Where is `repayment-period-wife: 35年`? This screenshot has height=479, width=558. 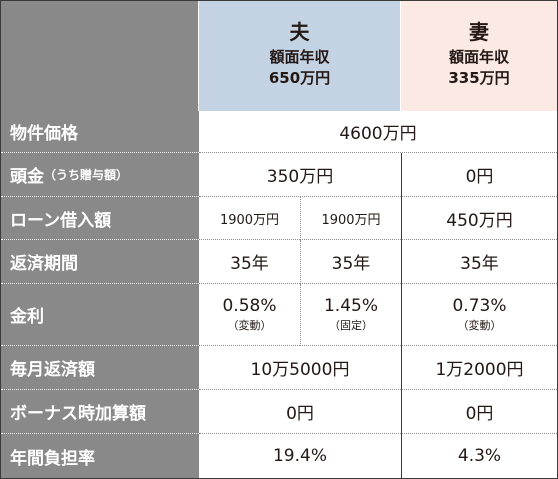 repayment-period-wife: 35年 is located at coordinates (479, 262).